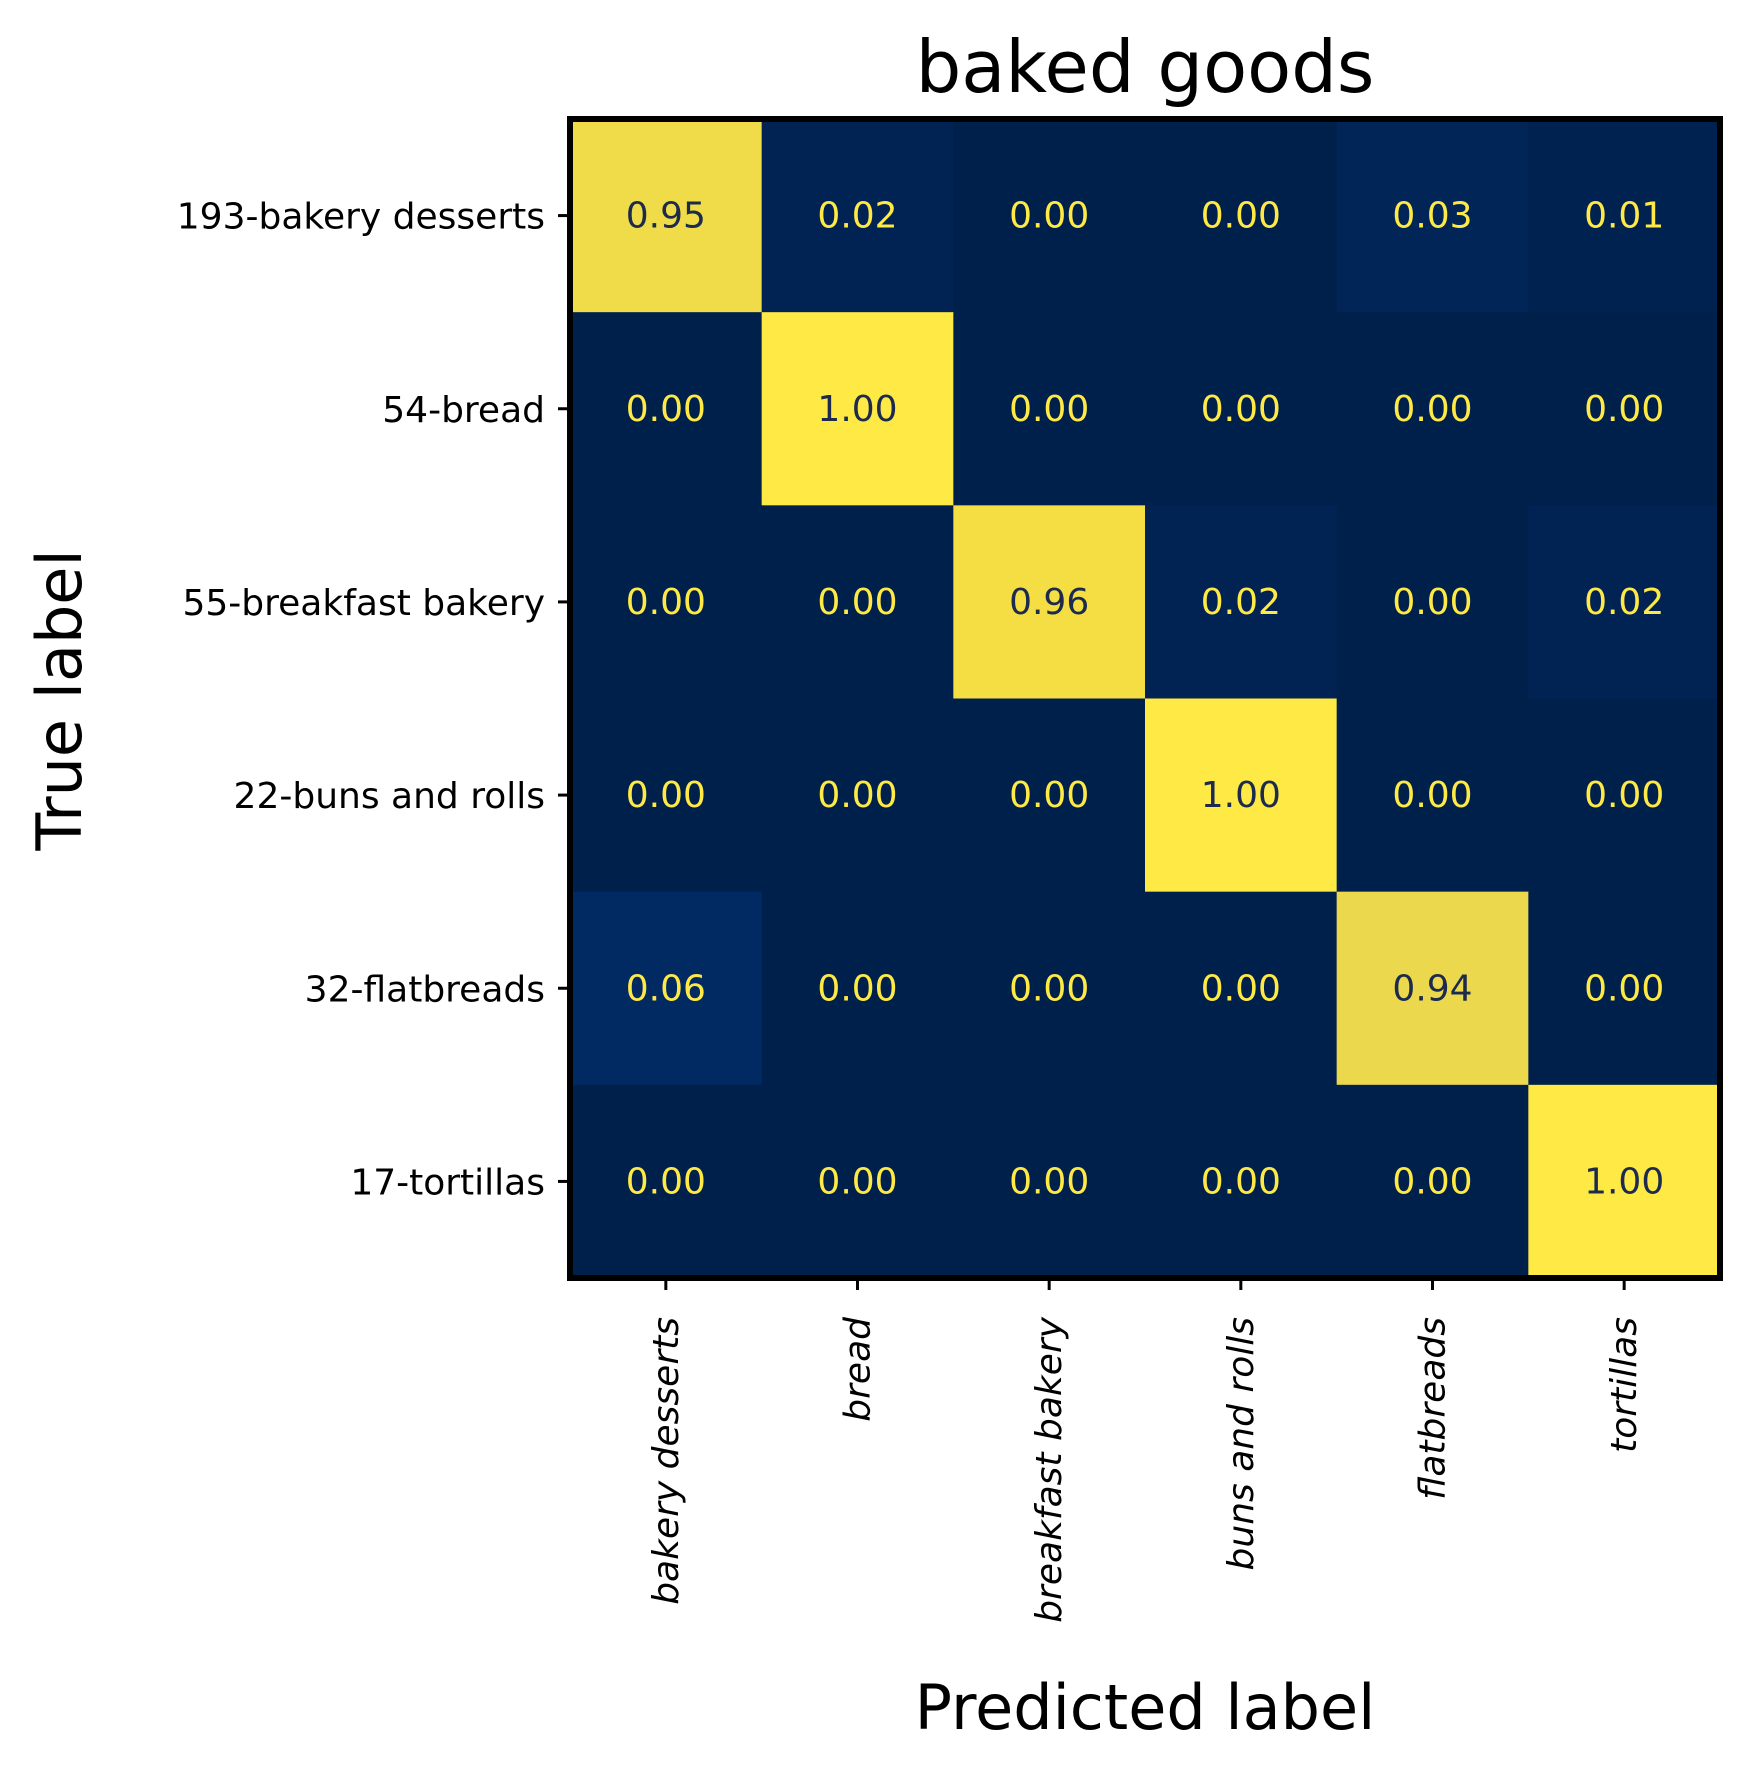 This screenshot has width=1759, height=1781. What do you see at coordinates (1145, 67) in the screenshot?
I see `chart-title: baked goods` at bounding box center [1145, 67].